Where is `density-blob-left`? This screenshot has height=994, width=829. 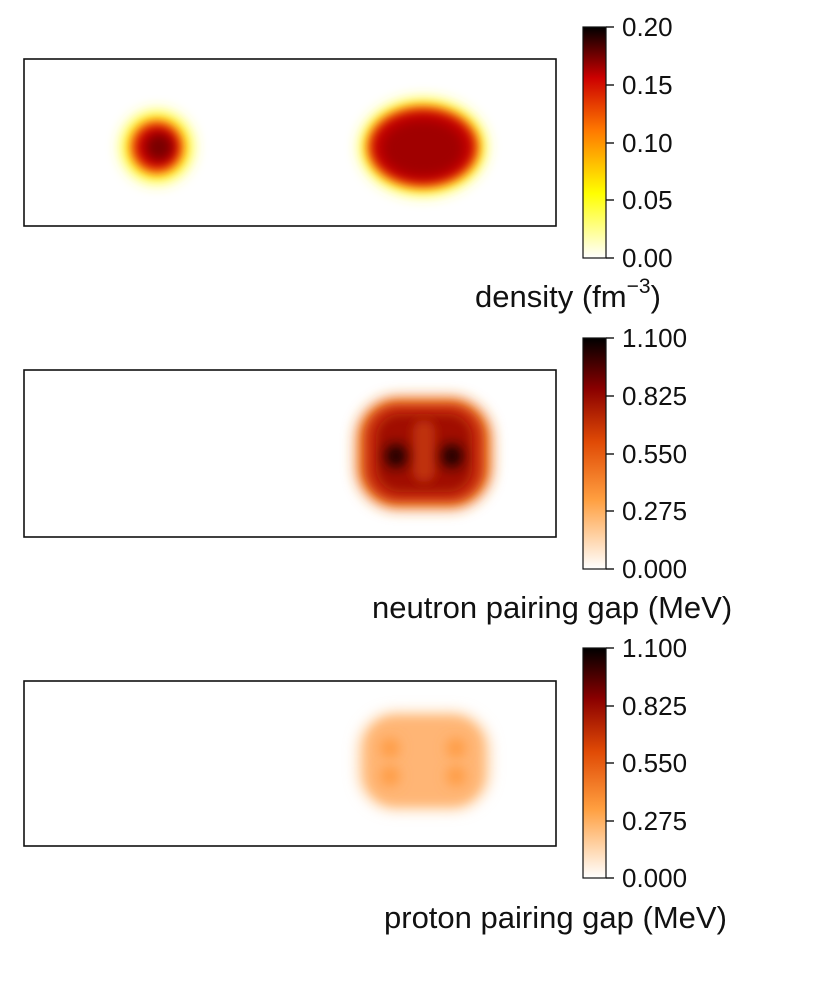
density-blob-left is located at coordinates (157, 147).